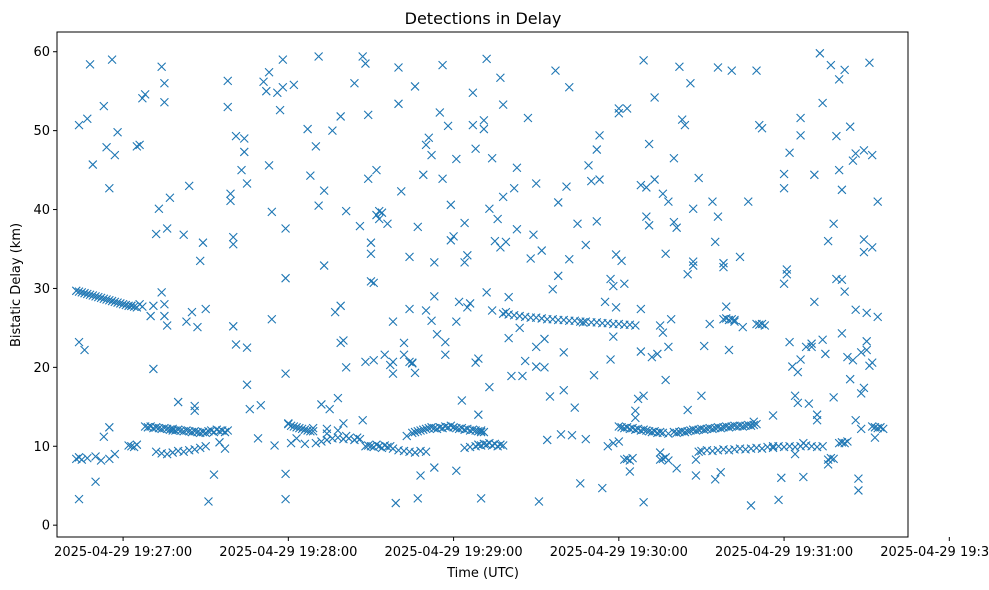  I want to click on x-tick-label-0: 2025-04-29 19:27:00, so click(123, 552).